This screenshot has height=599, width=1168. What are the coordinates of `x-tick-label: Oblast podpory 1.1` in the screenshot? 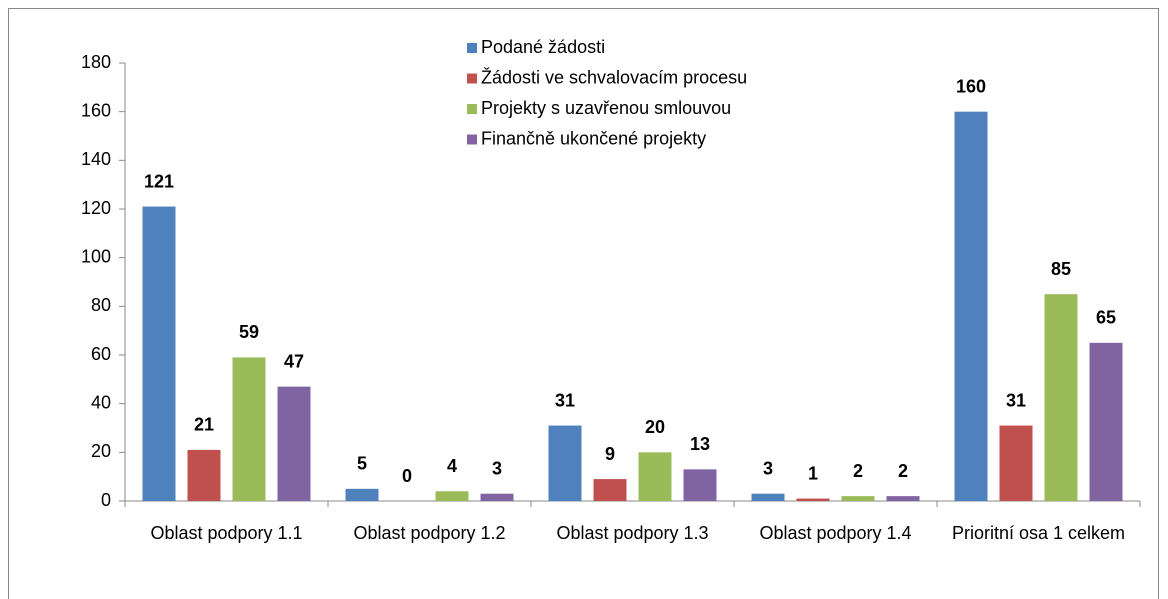 It's located at (226, 533).